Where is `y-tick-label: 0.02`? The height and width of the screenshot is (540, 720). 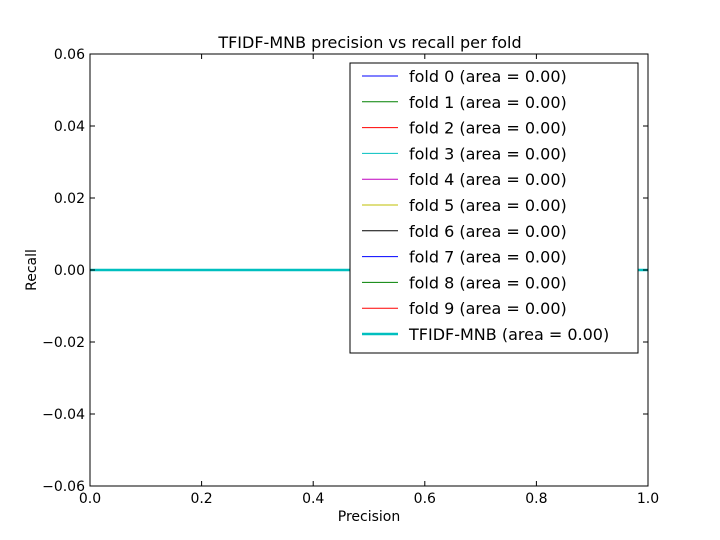 y-tick-label: 0.02 is located at coordinates (69, 199).